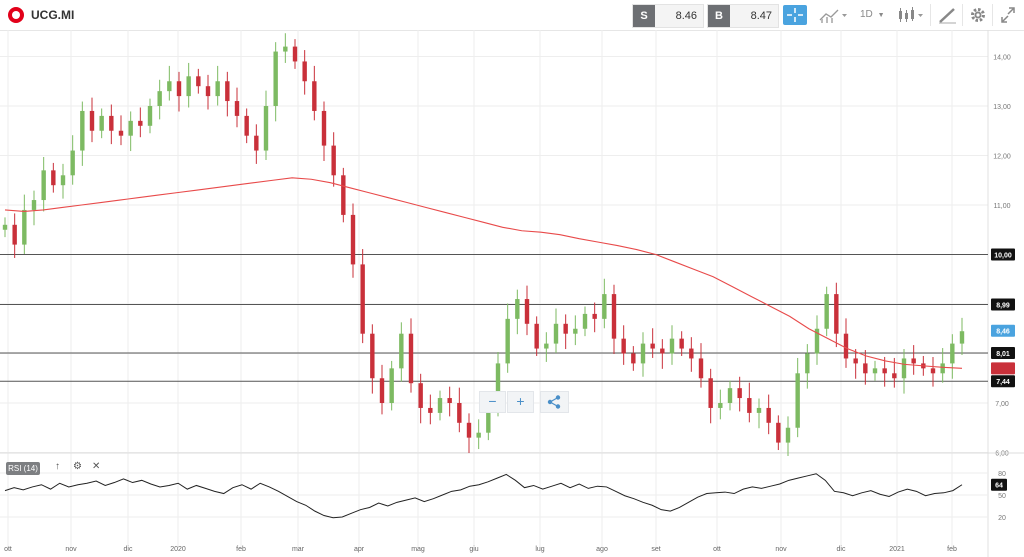 This screenshot has width=1024, height=557. What do you see at coordinates (602, 549) in the screenshot?
I see `x-tick-label: ago` at bounding box center [602, 549].